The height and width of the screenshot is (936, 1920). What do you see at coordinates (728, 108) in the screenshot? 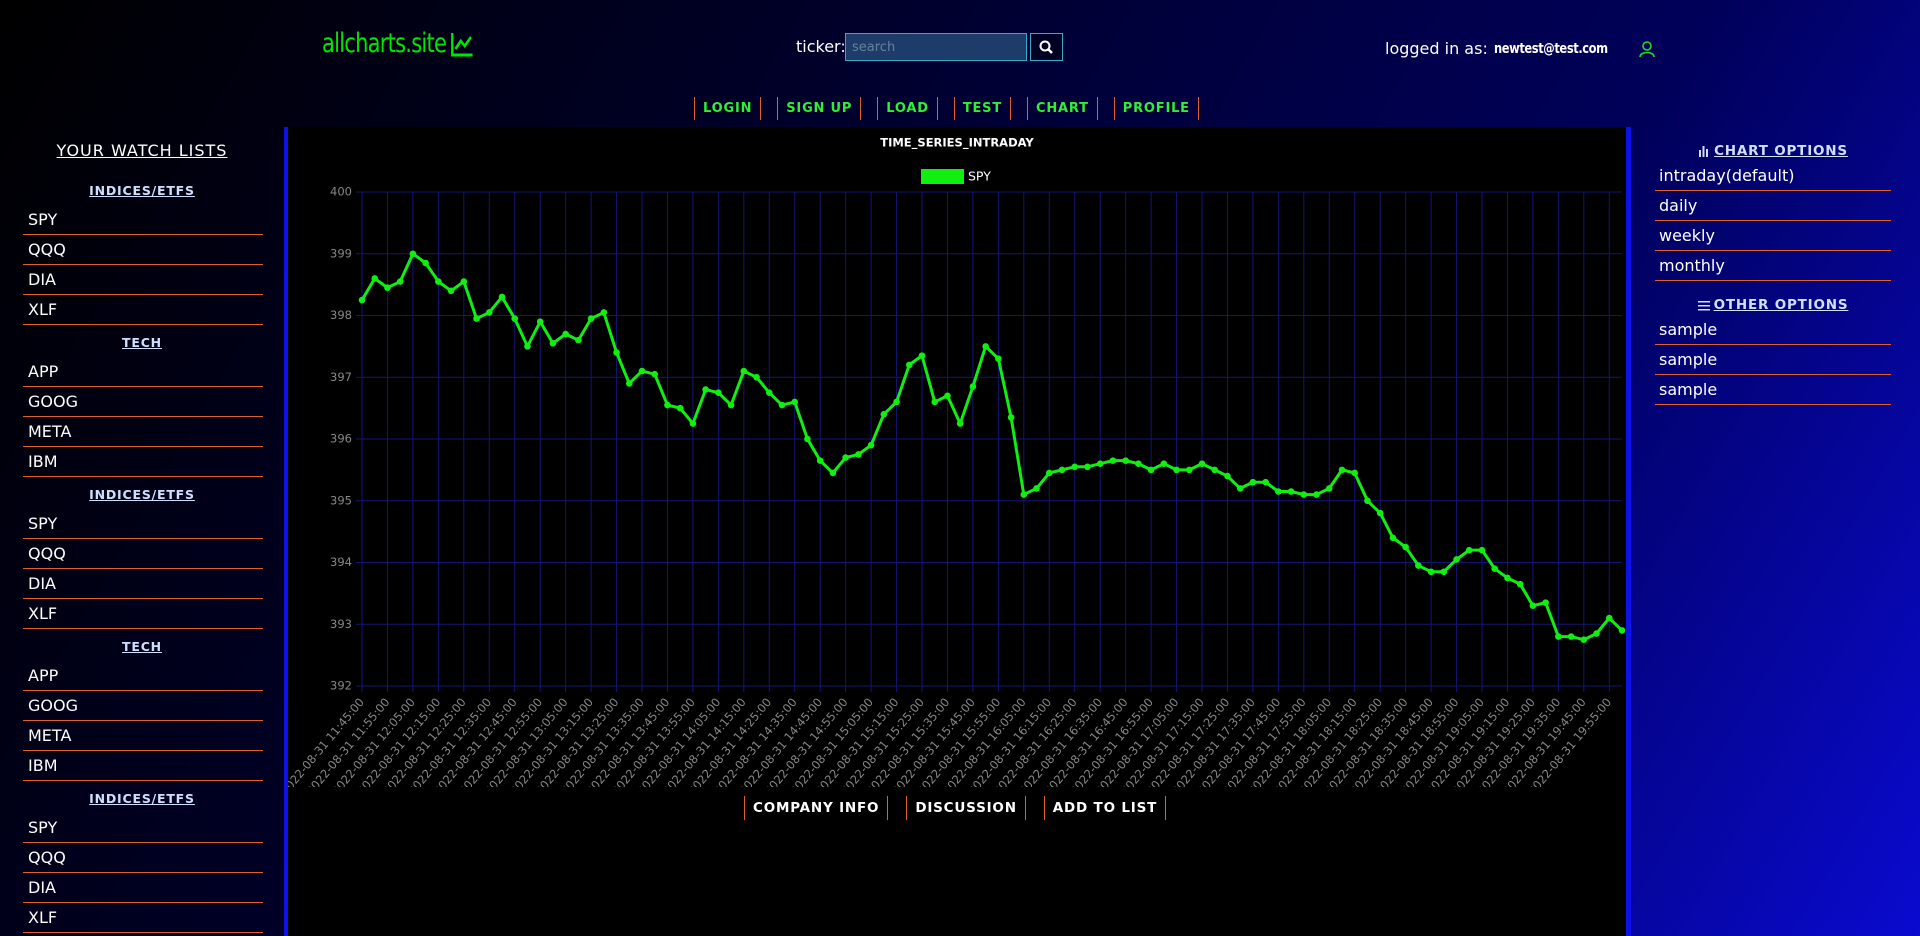
I see `nav-link: LOGIN` at bounding box center [728, 108].